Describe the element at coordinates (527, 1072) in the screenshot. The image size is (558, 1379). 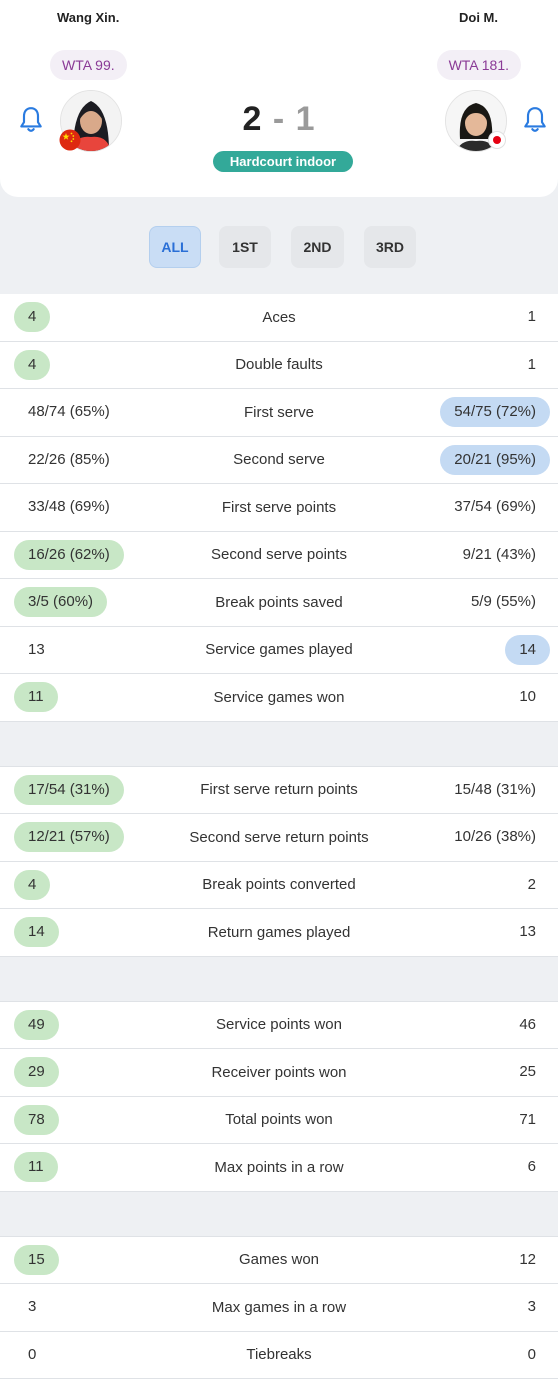
I see `stat-right-value: 25` at that location.